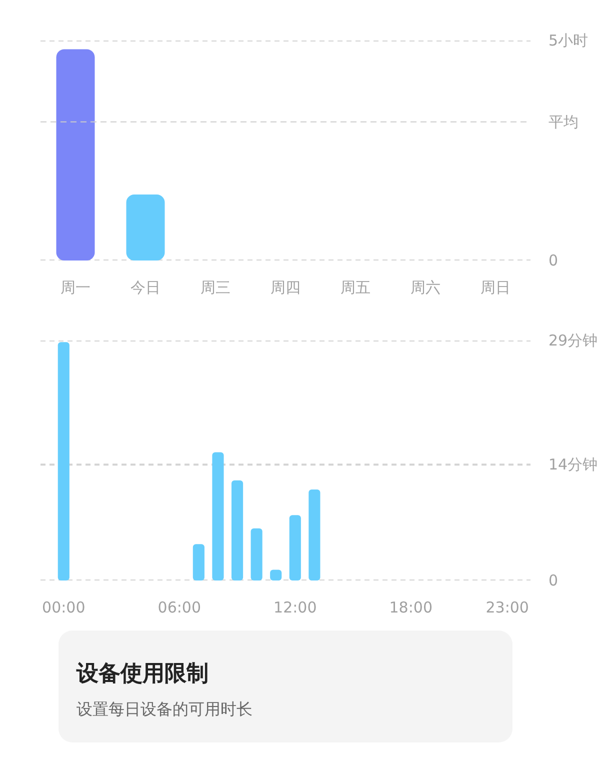 The height and width of the screenshot is (762, 600). Describe the element at coordinates (75, 287) in the screenshot. I see `x-tick-label: 周一` at that location.